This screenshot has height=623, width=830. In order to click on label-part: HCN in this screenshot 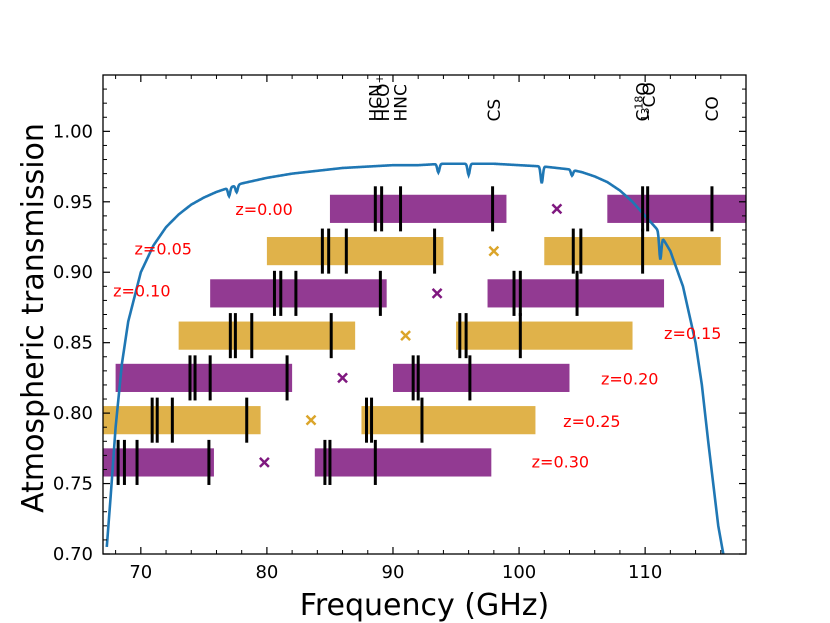, I will do `click(376, 102)`.